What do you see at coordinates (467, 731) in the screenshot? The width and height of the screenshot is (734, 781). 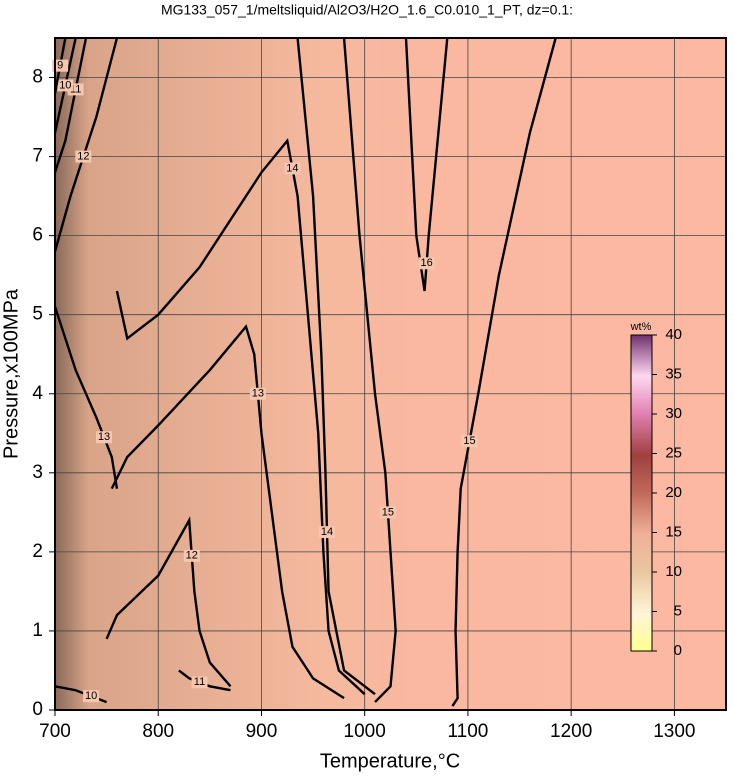 I see `x-tick-label: 1100` at bounding box center [467, 731].